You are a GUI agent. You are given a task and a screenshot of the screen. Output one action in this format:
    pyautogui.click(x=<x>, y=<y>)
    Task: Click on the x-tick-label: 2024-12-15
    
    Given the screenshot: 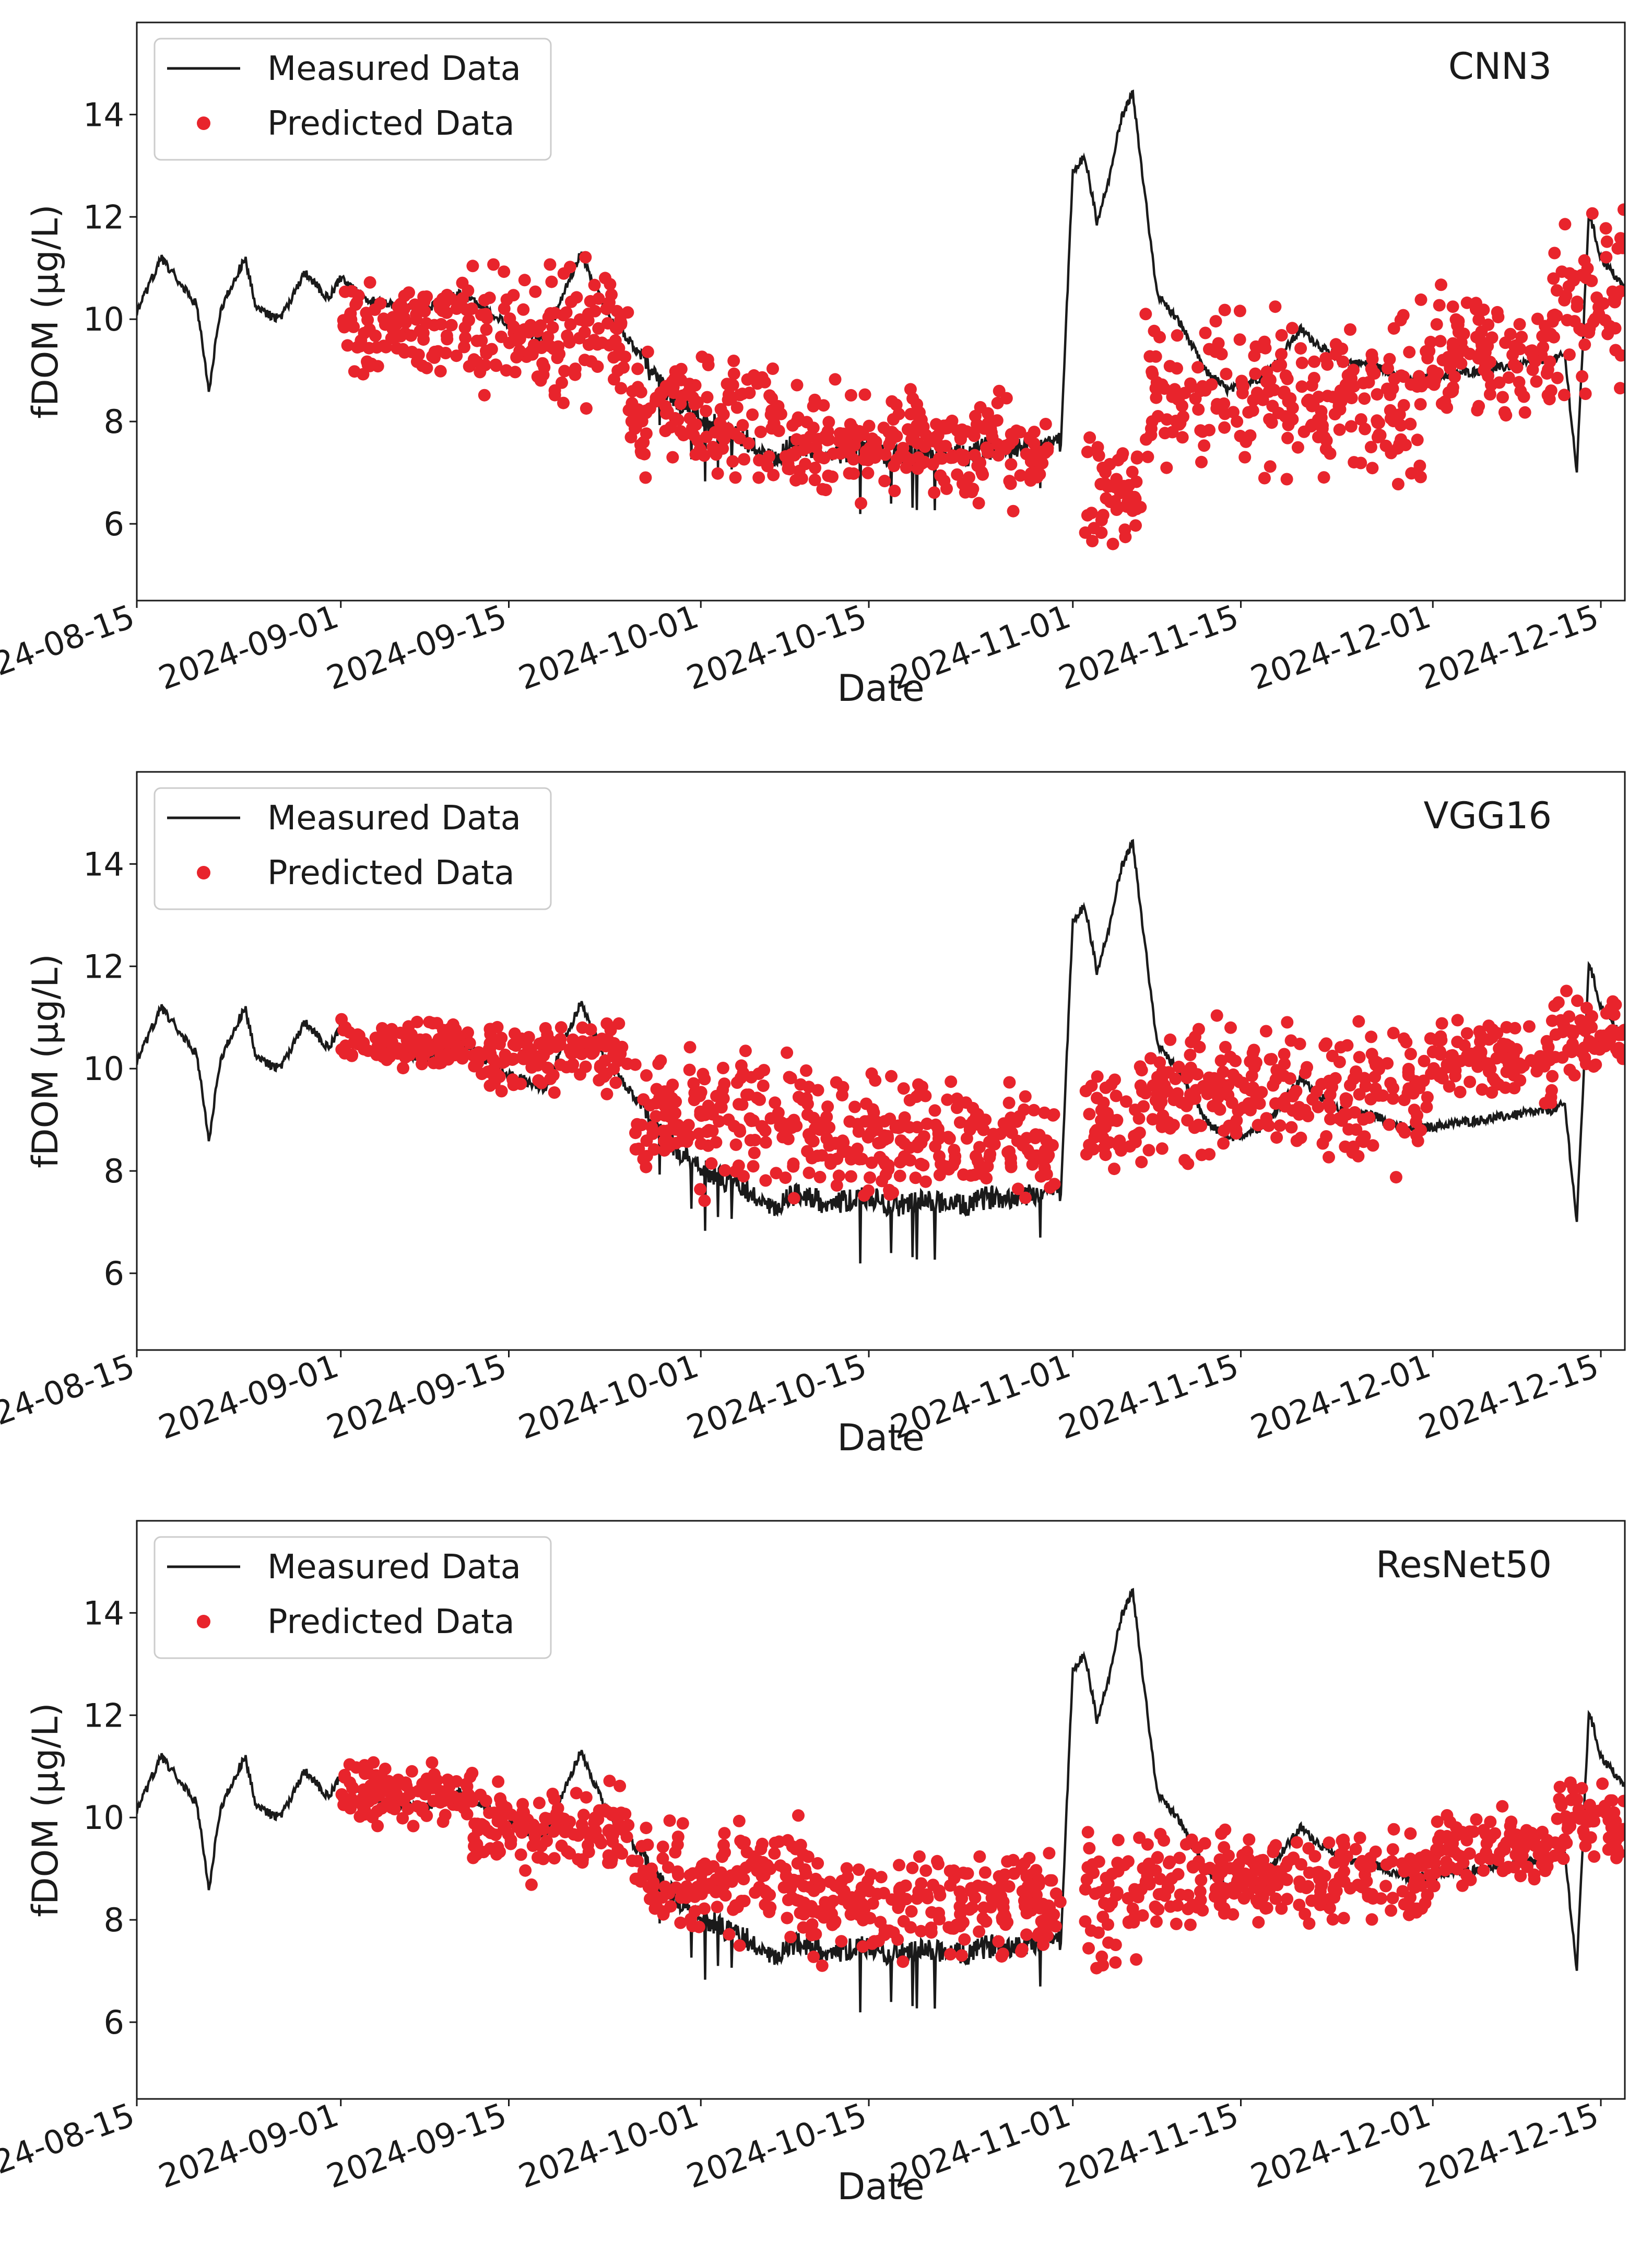 What is the action you would take?
    pyautogui.click(x=1509, y=647)
    